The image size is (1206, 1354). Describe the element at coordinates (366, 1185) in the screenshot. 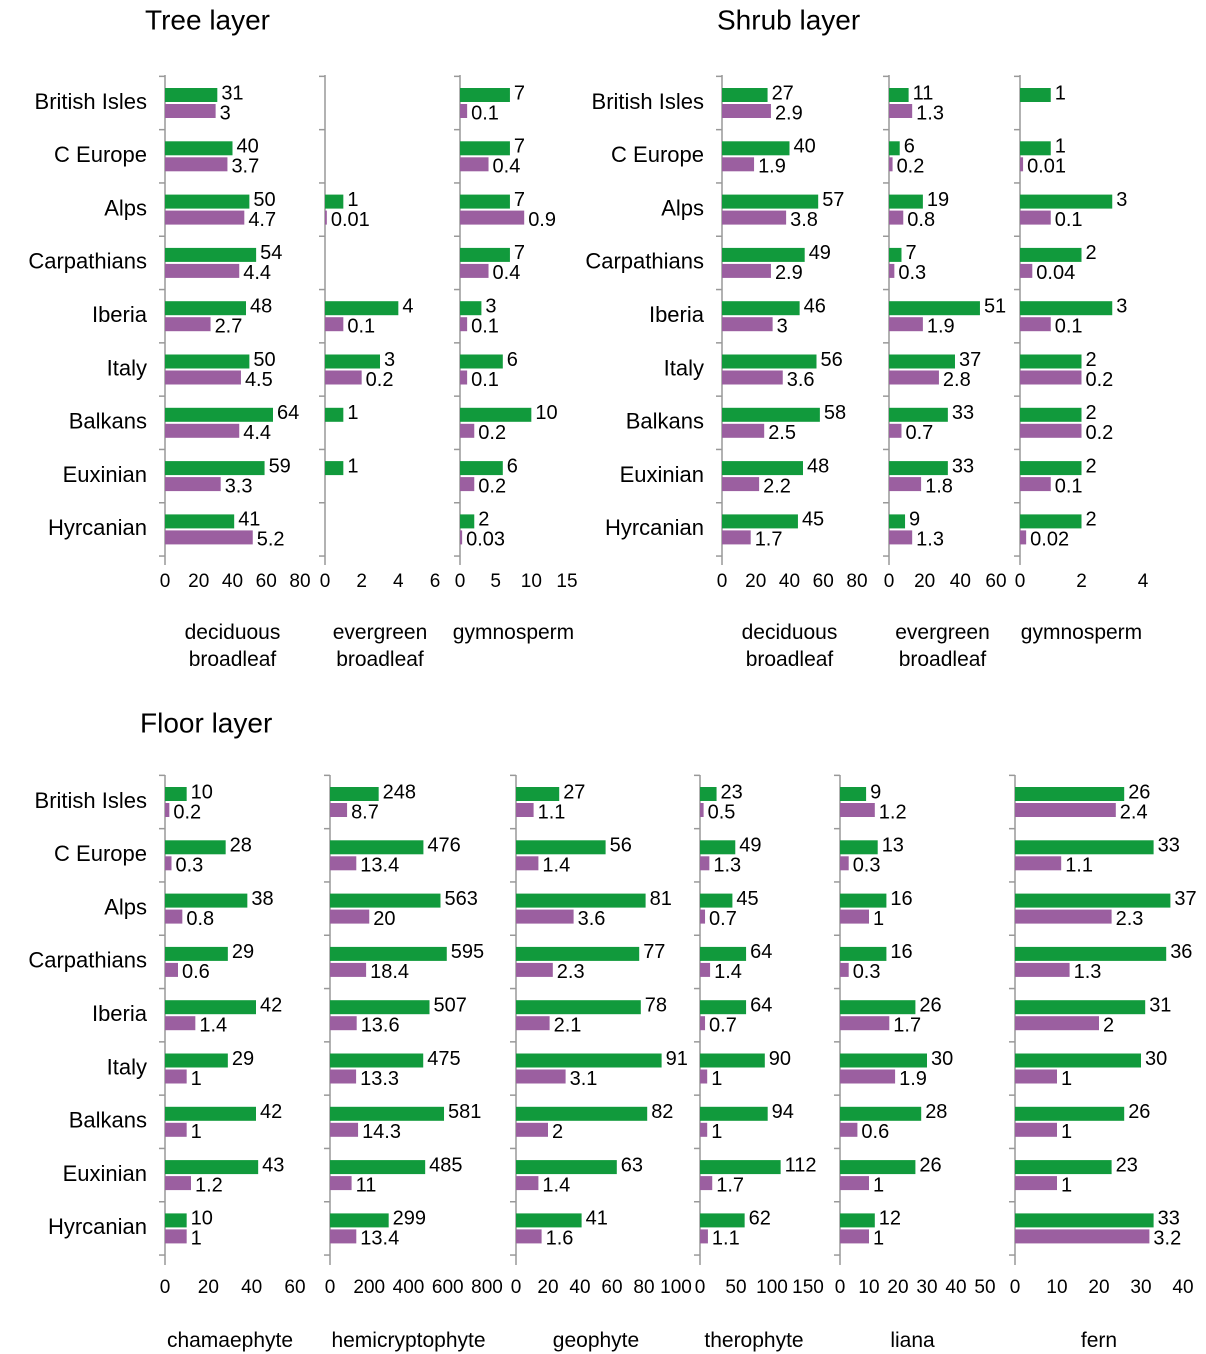

I see `data-label: 11` at that location.